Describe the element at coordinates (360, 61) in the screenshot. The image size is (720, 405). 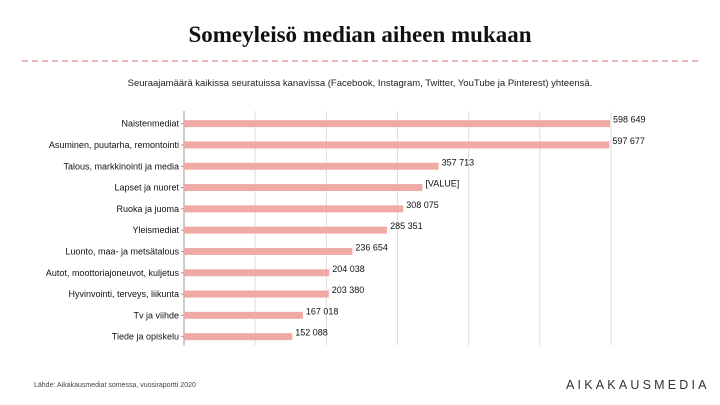
I see `title-divider` at that location.